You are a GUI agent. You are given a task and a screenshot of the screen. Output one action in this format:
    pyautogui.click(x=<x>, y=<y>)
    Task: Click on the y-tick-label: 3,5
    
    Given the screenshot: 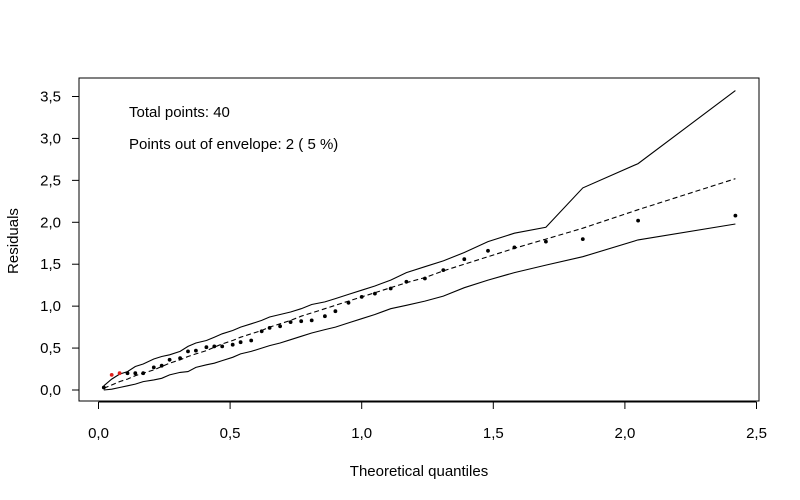 What is the action you would take?
    pyautogui.click(x=50, y=97)
    